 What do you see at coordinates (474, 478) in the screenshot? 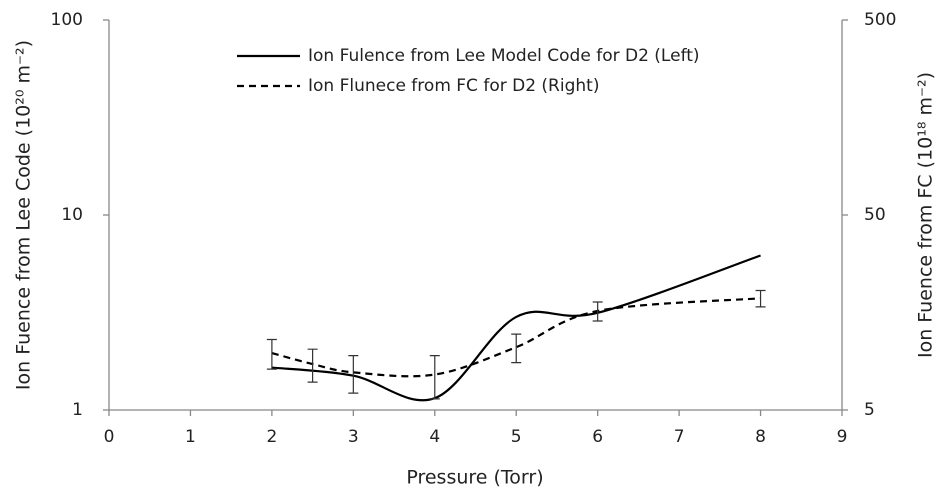
I see `x-axis-label: Pressure (Torr)` at bounding box center [474, 478].